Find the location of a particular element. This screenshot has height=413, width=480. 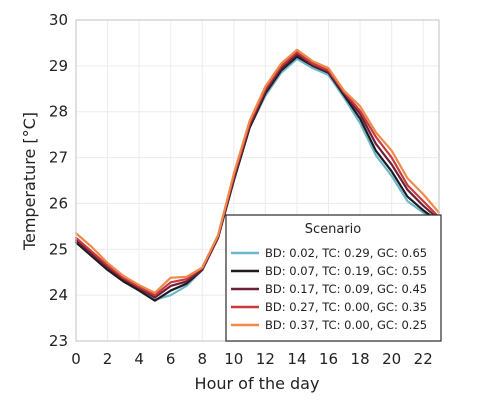

y-tick-label: 24 is located at coordinates (58, 295).